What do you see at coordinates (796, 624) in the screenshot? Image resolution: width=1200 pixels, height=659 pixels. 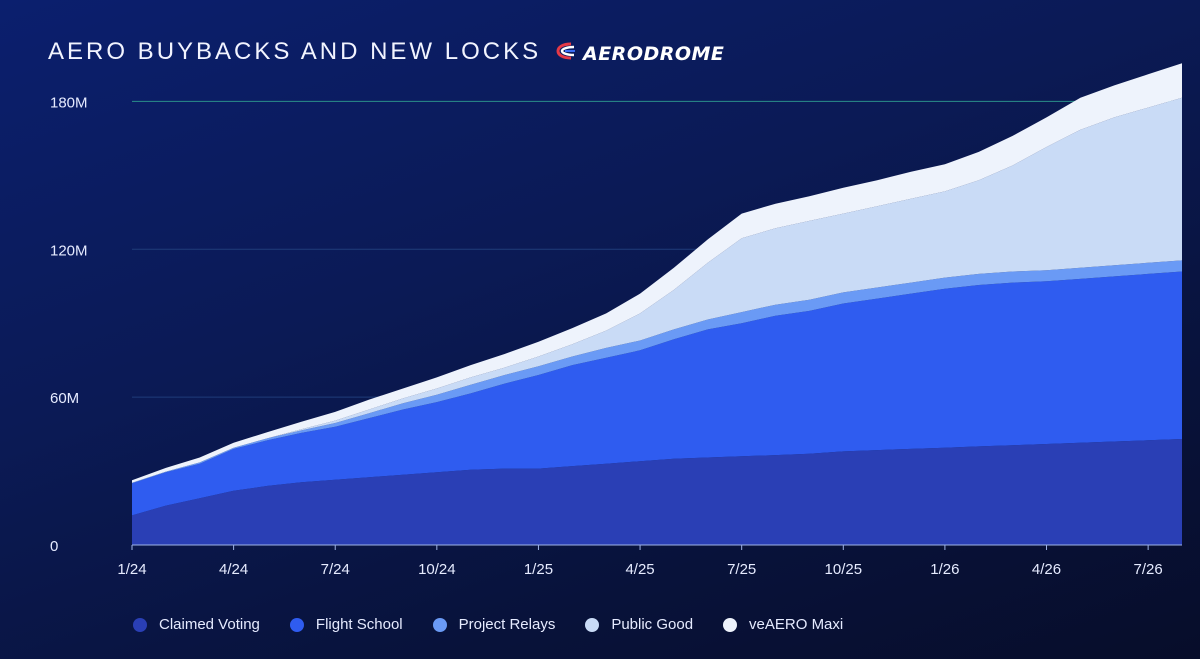 I see `legend-label: veAERO Maxi` at bounding box center [796, 624].